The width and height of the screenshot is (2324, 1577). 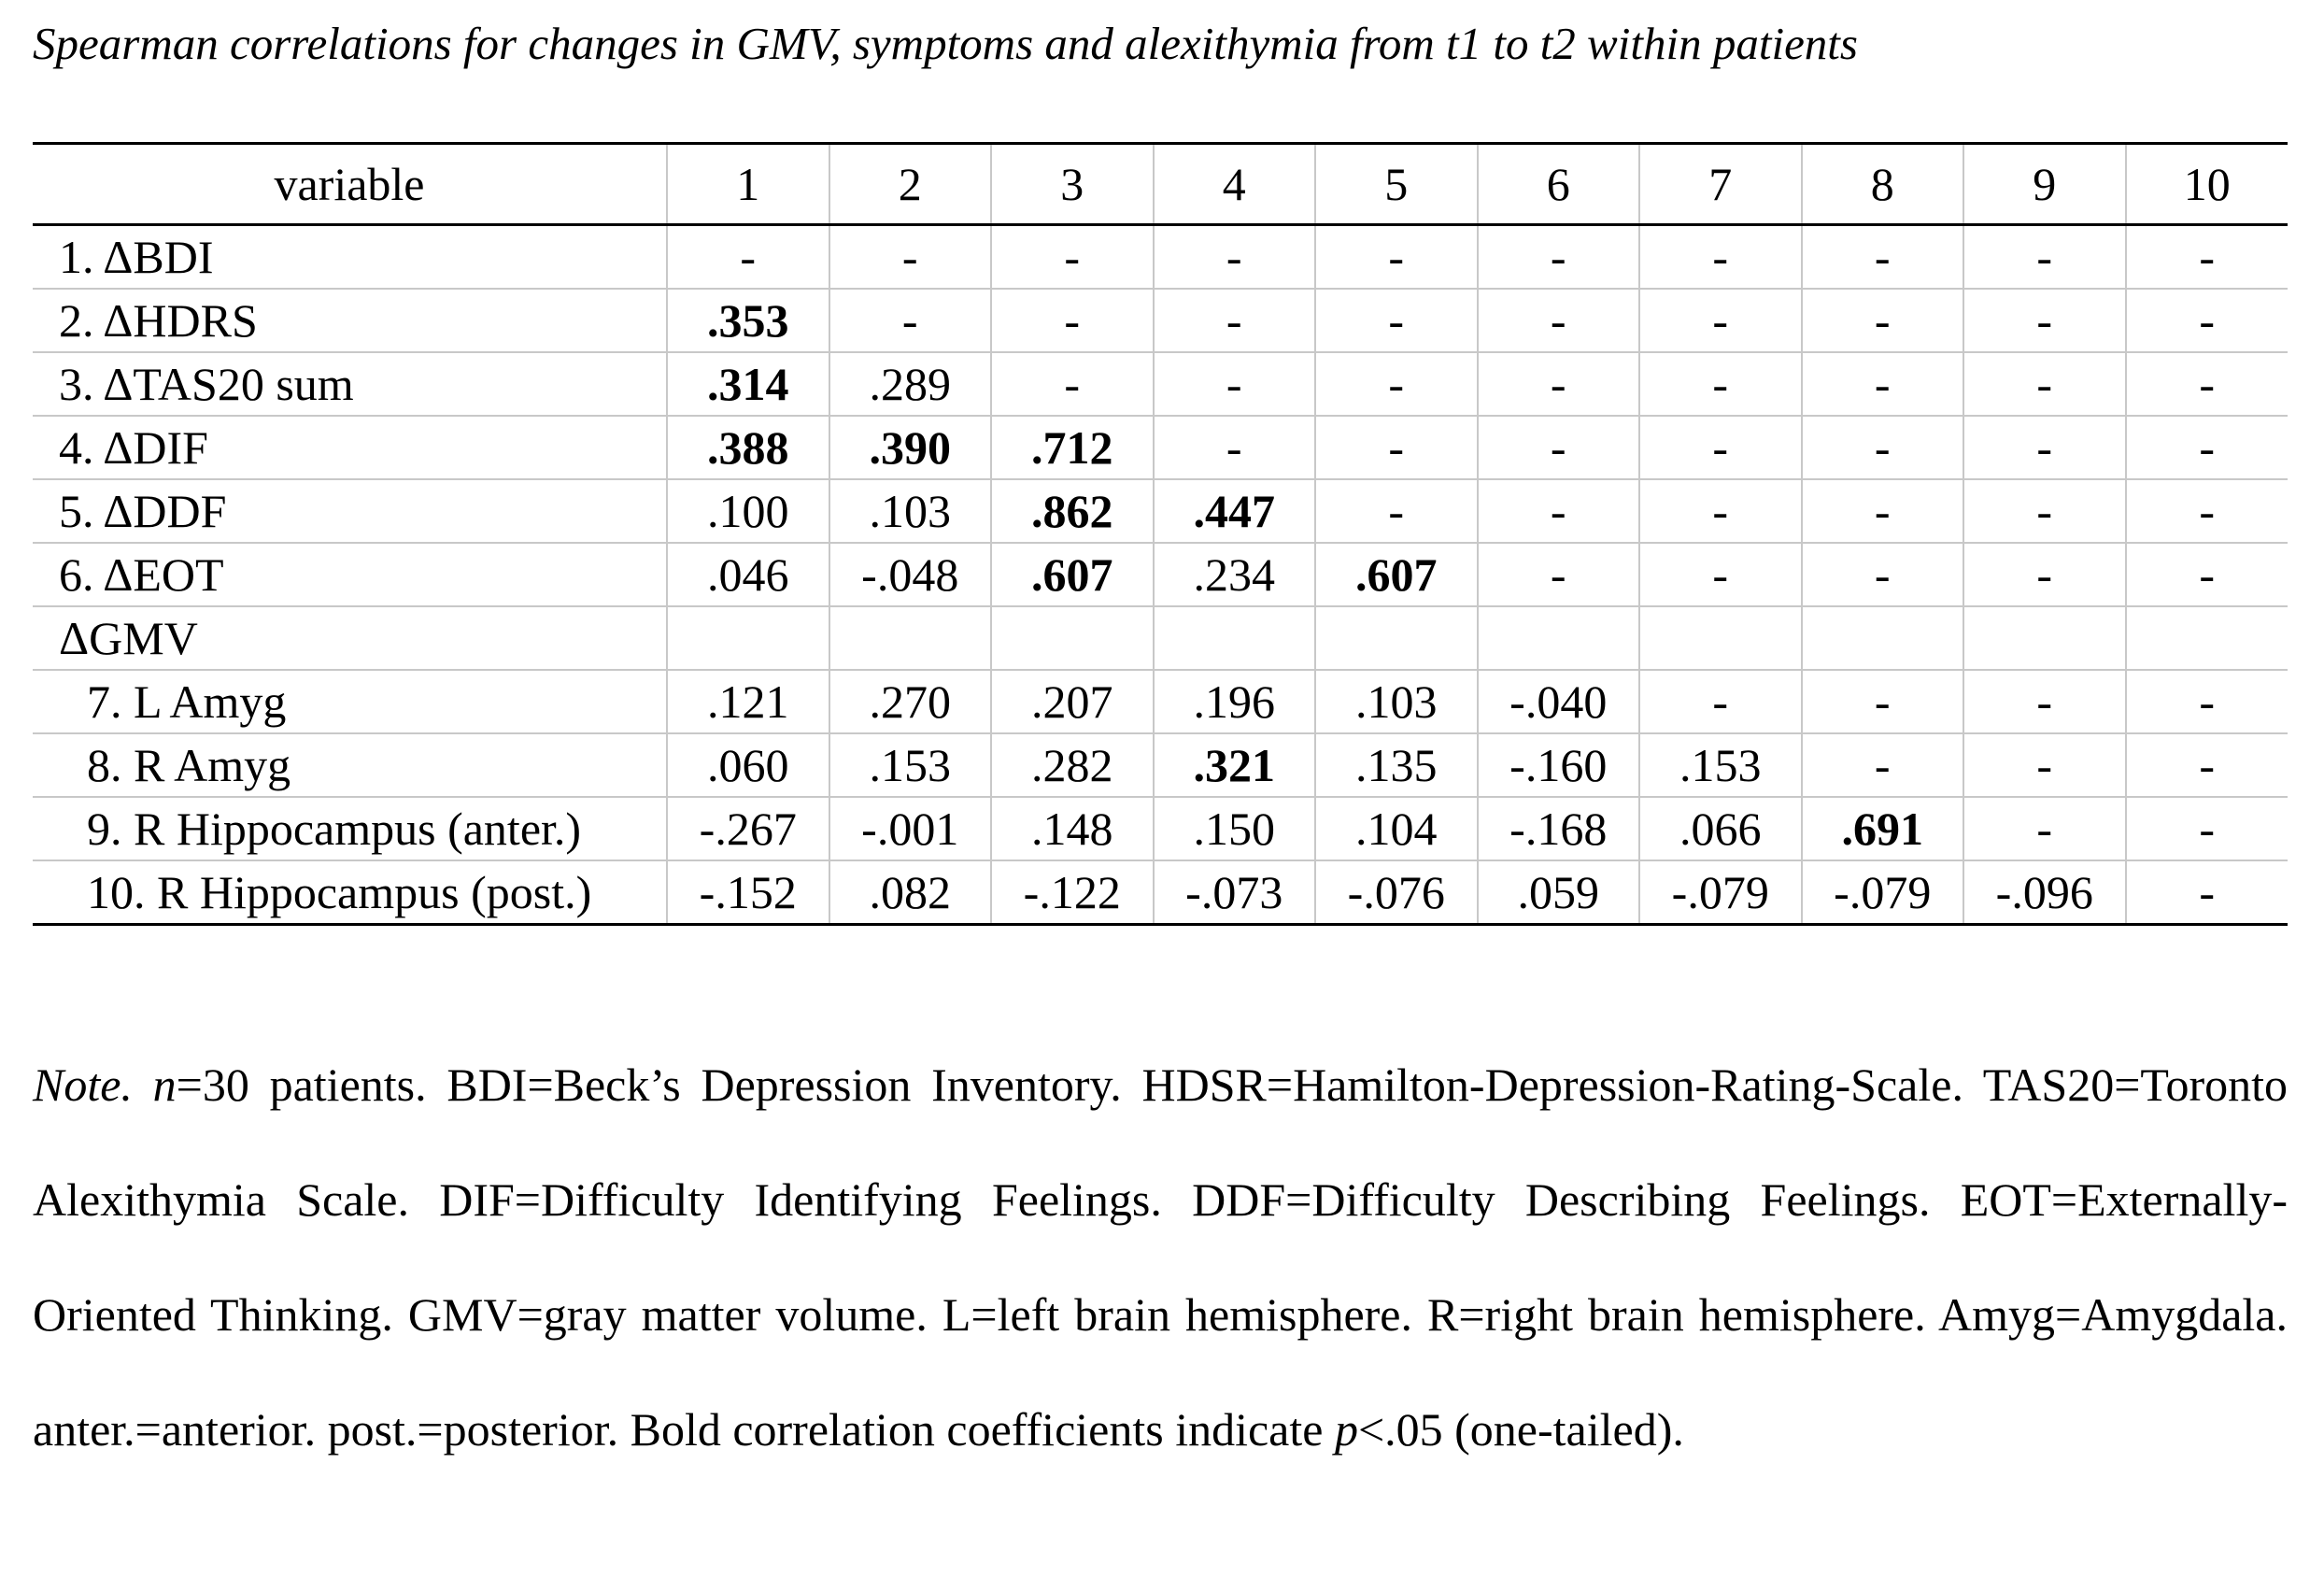 What do you see at coordinates (2044, 184) in the screenshot?
I see `column-header: 9` at bounding box center [2044, 184].